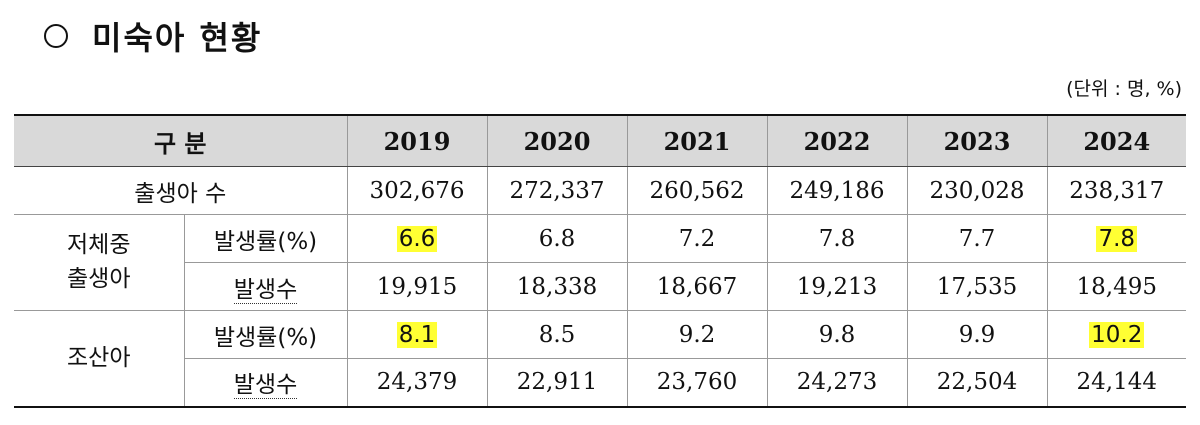  Describe the element at coordinates (1116, 140) in the screenshot. I see `header-year: 2024` at that location.